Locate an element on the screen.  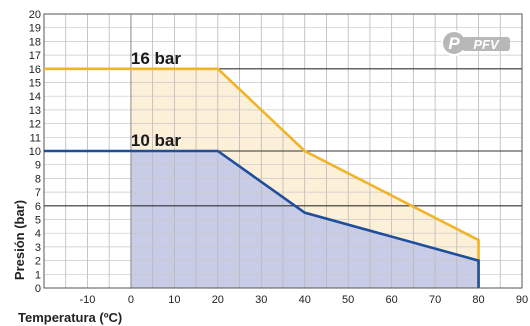
series-label-10-bar: 10 bar is located at coordinates (156, 140).